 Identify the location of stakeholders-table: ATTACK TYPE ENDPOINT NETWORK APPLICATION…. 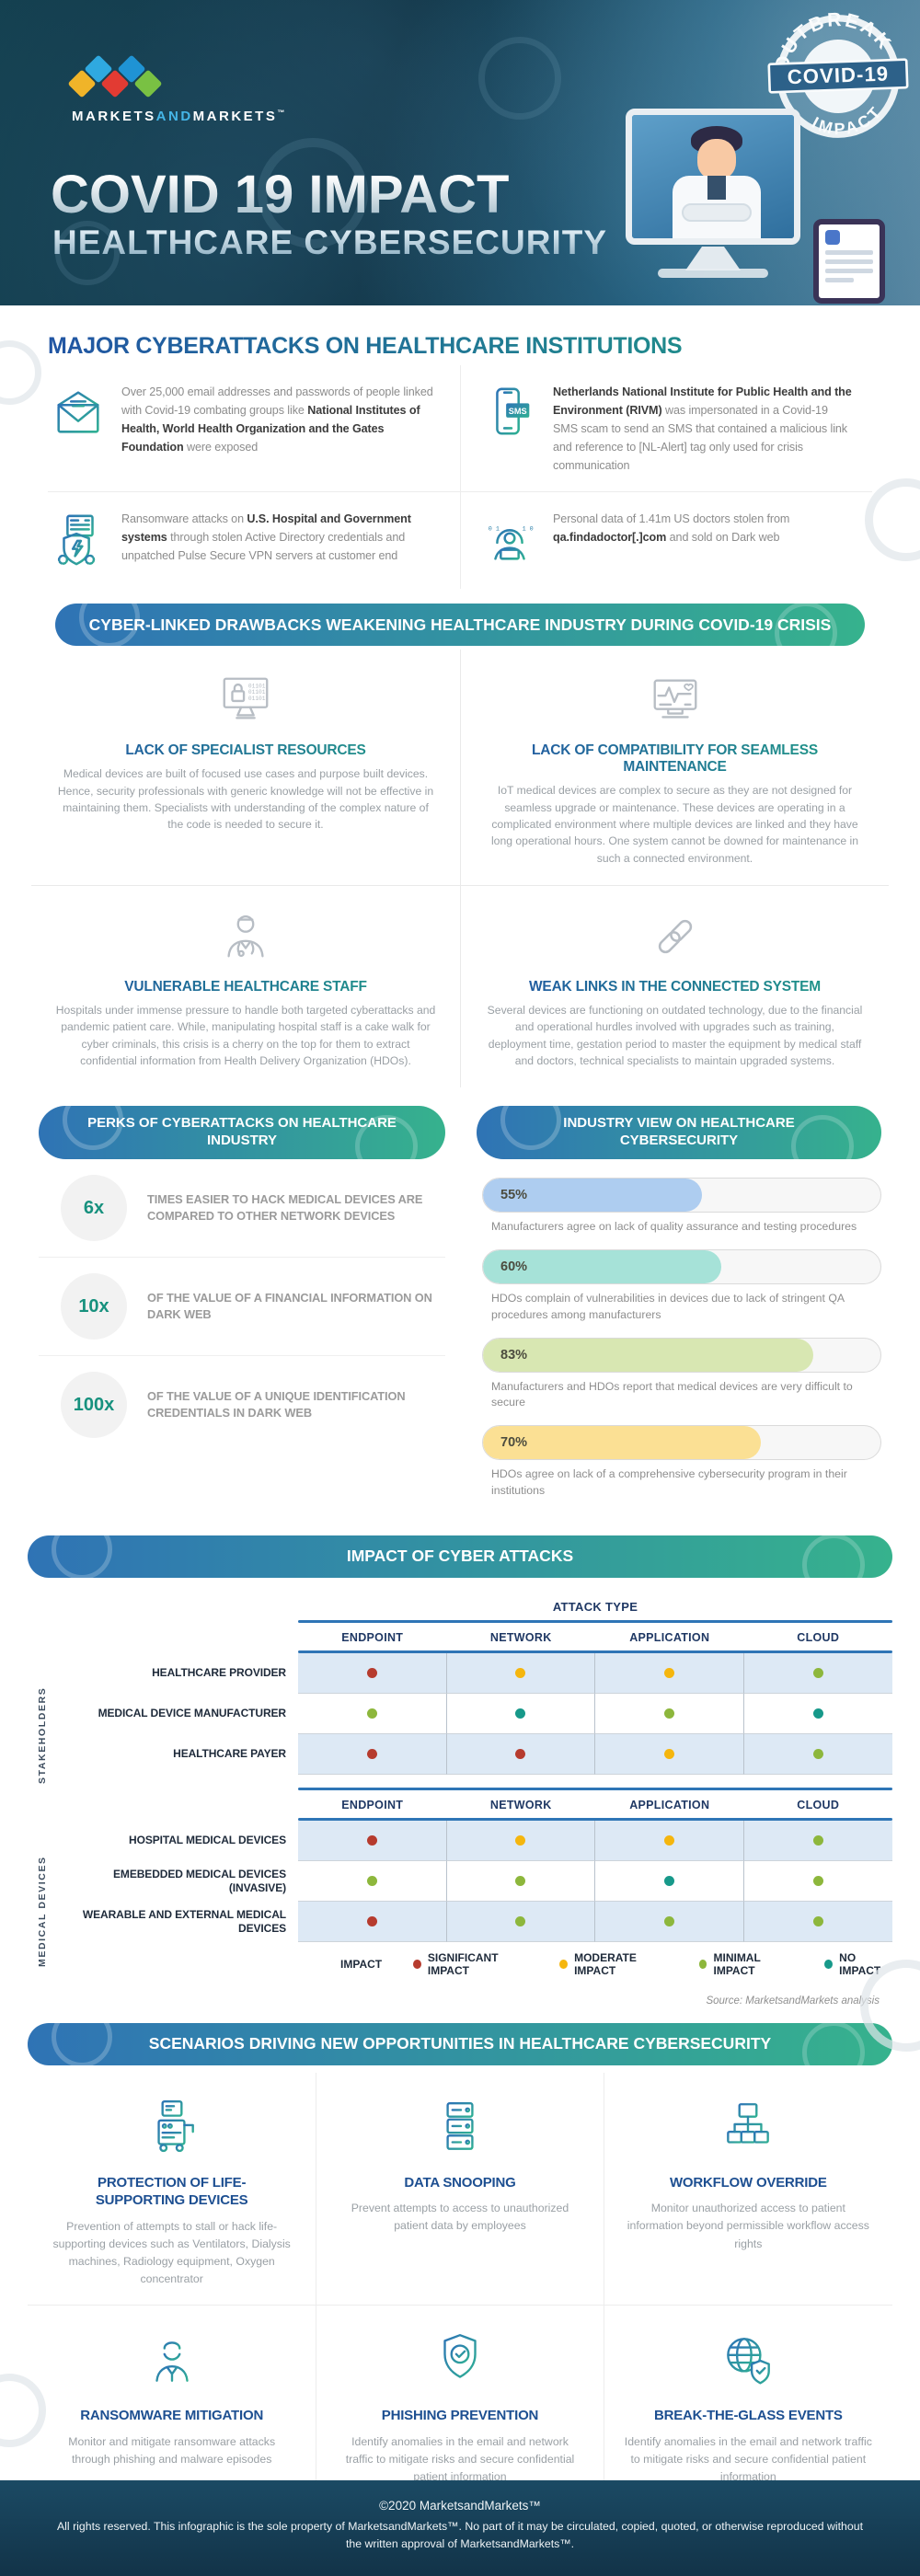
(481, 1685).